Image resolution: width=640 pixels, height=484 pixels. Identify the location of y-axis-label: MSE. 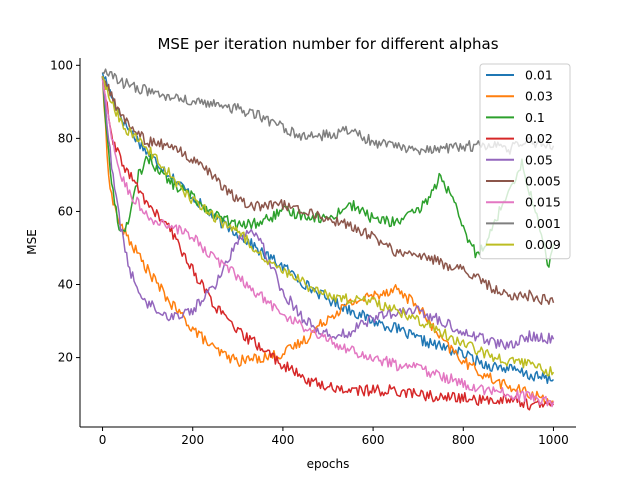
(32, 242).